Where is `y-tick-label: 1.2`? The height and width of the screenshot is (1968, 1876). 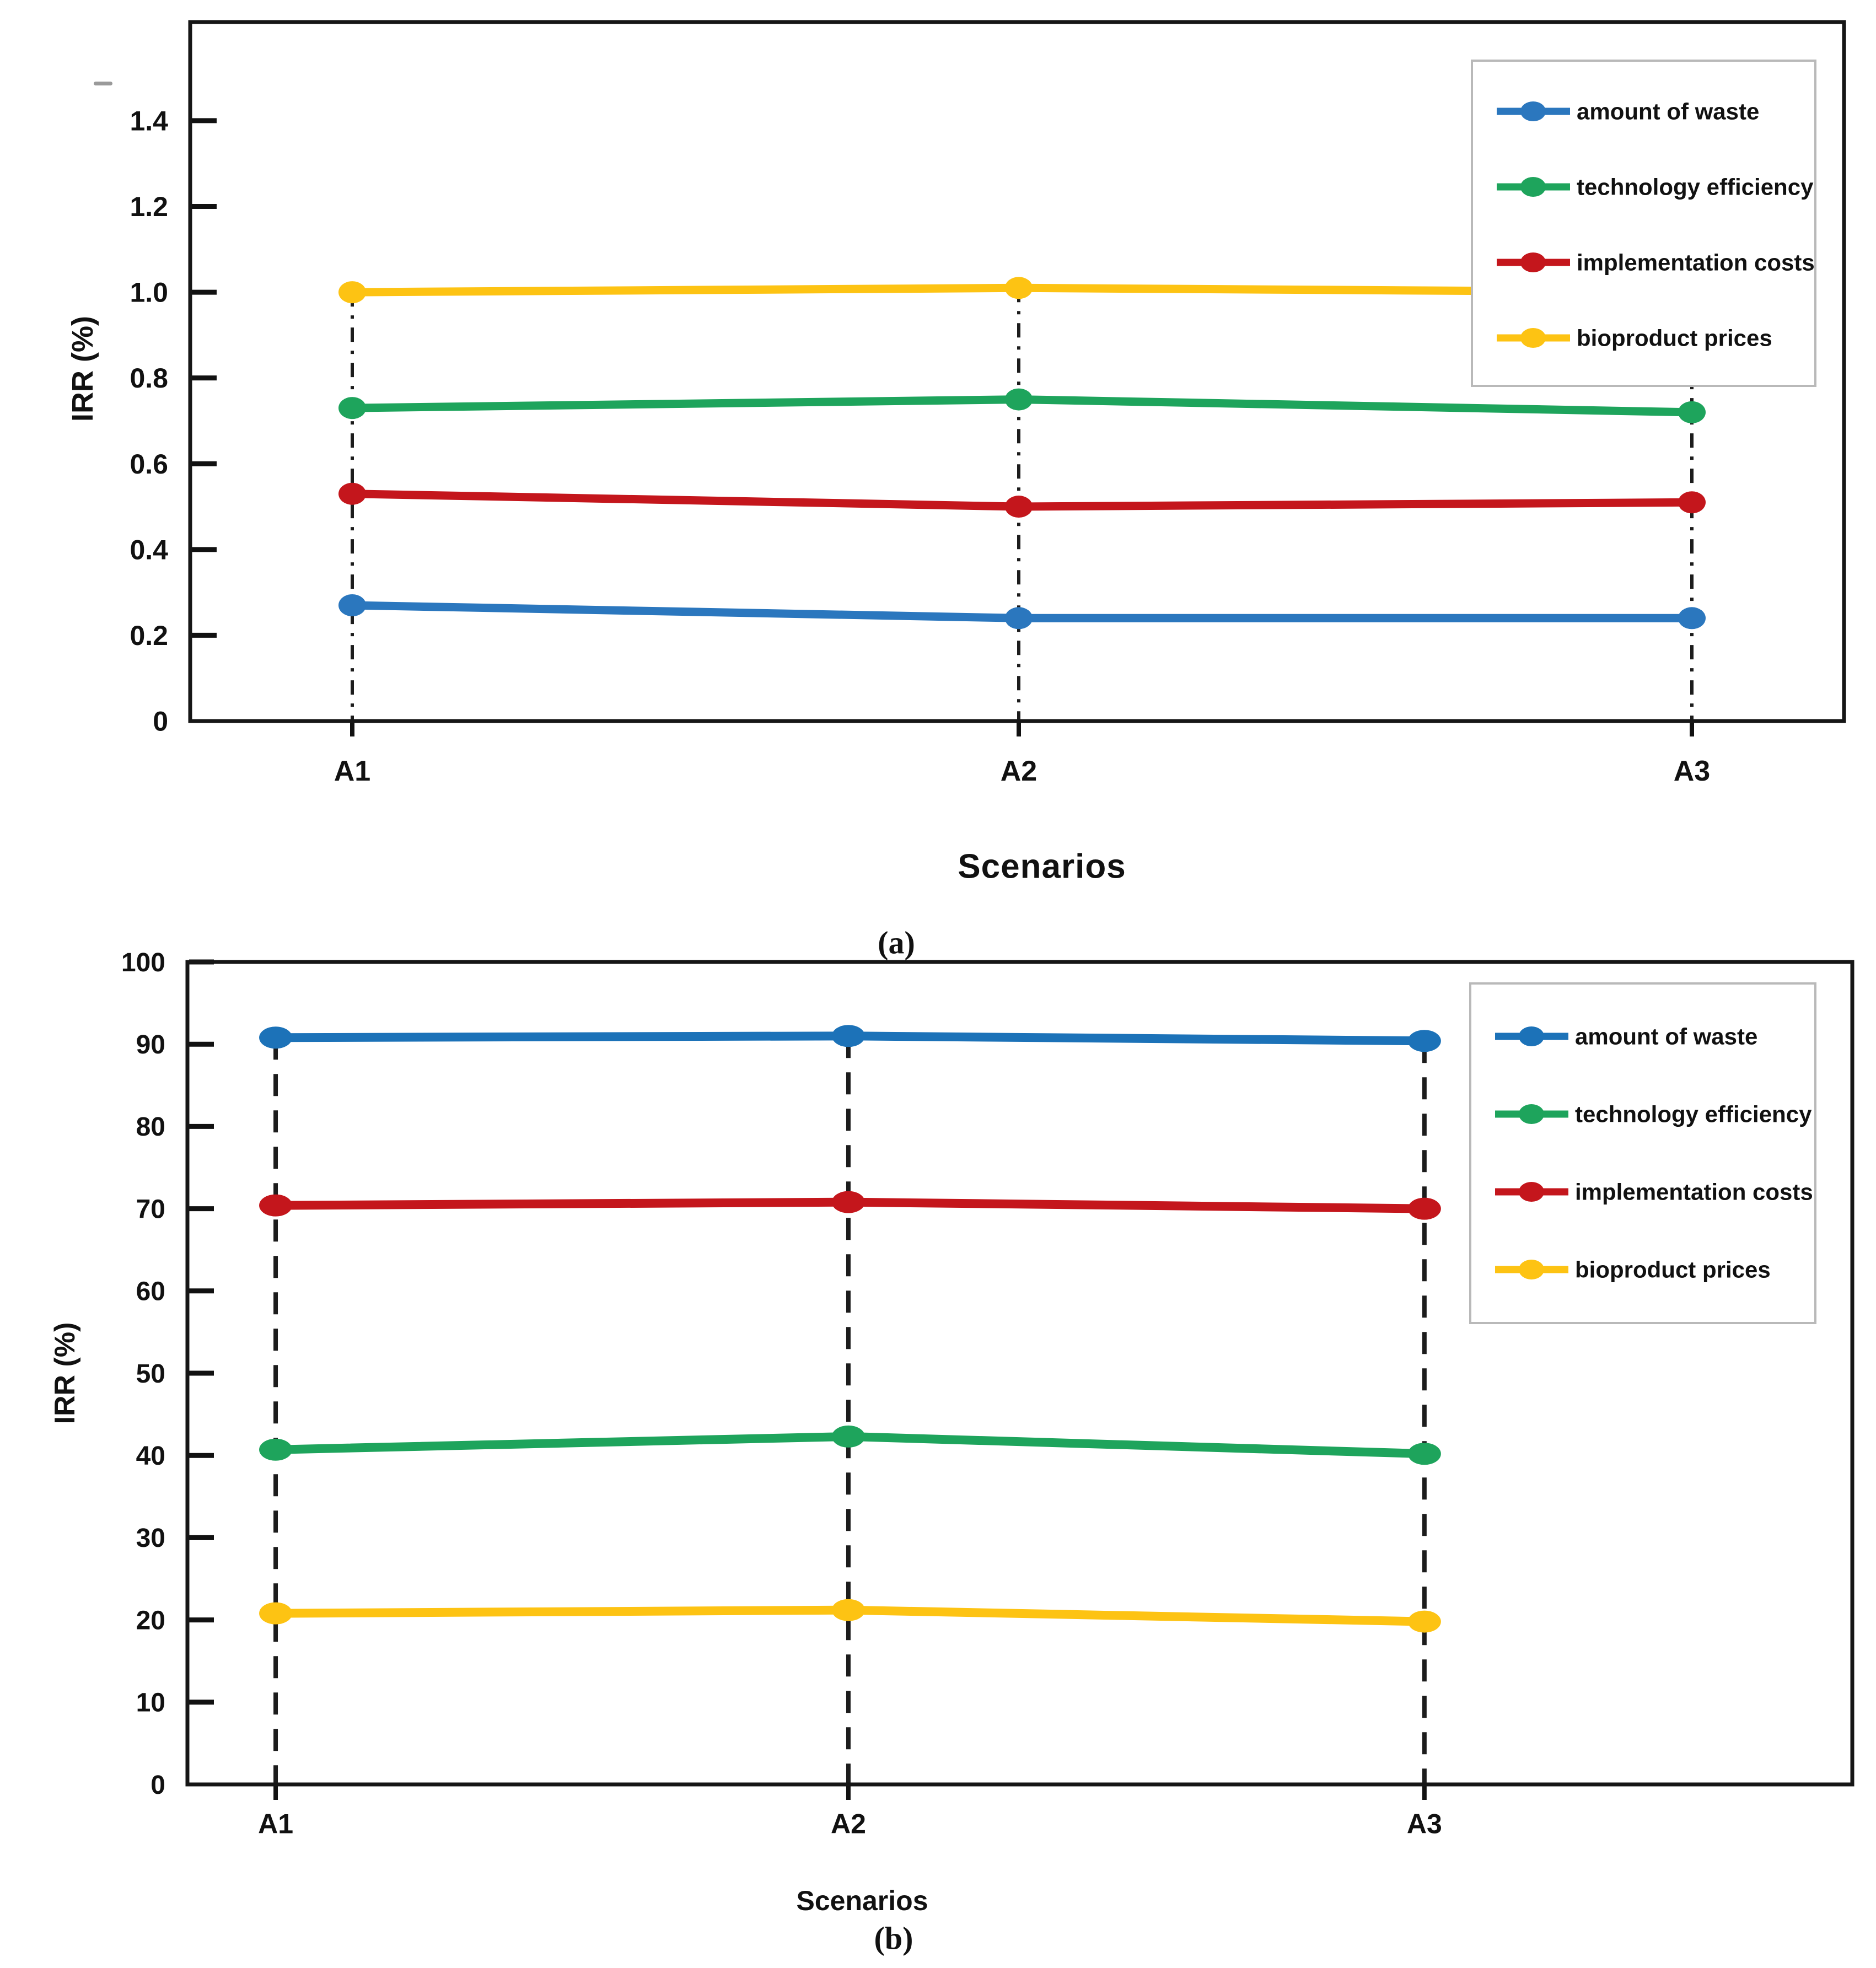 y-tick-label: 1.2 is located at coordinates (149, 206).